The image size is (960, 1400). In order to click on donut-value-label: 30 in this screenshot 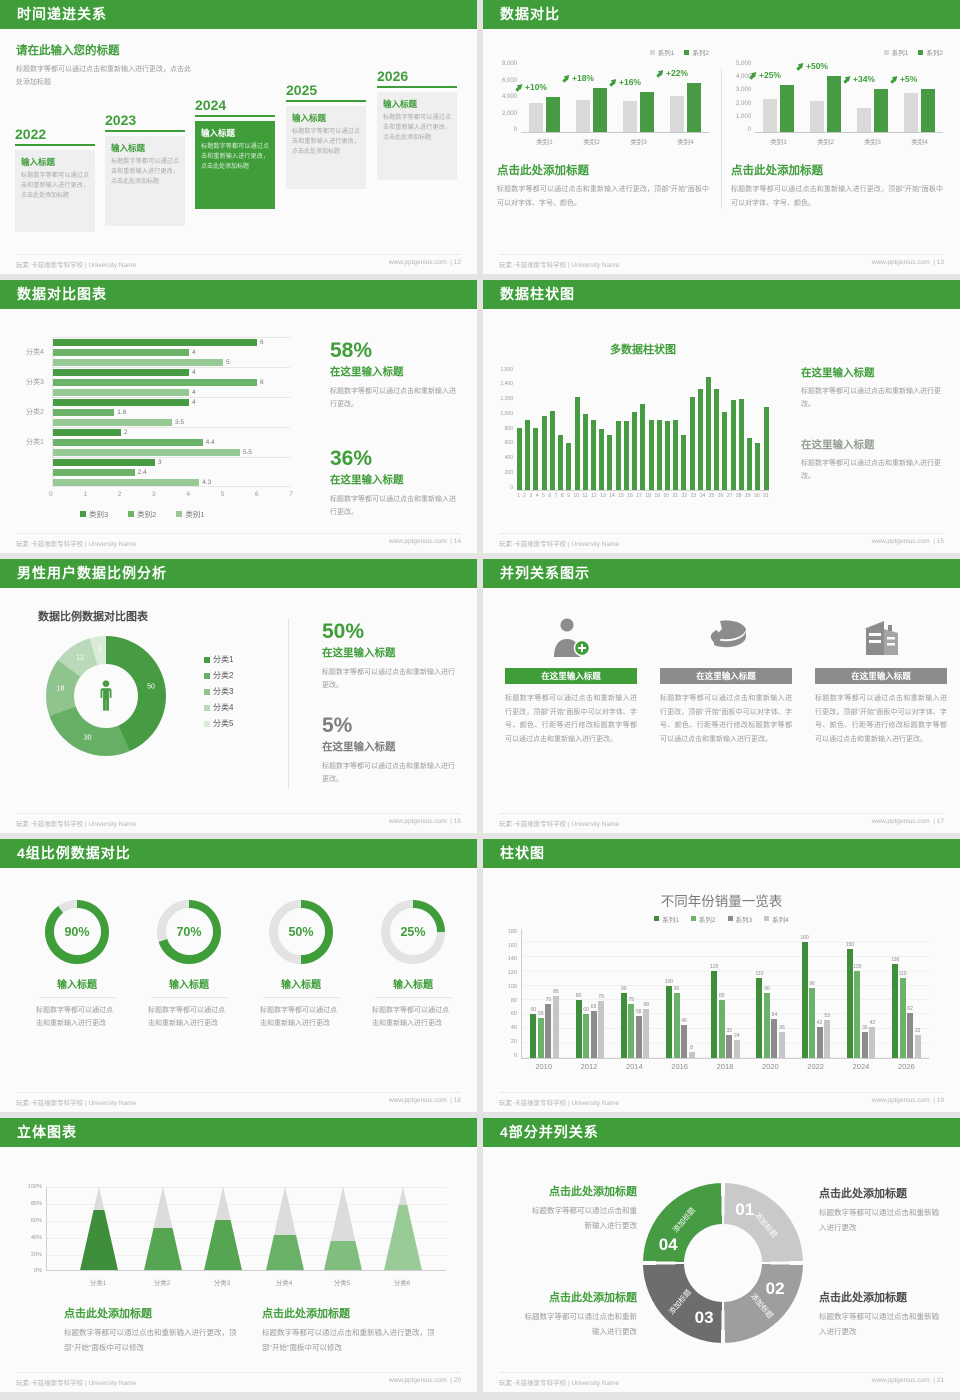, I will do `click(87, 738)`.